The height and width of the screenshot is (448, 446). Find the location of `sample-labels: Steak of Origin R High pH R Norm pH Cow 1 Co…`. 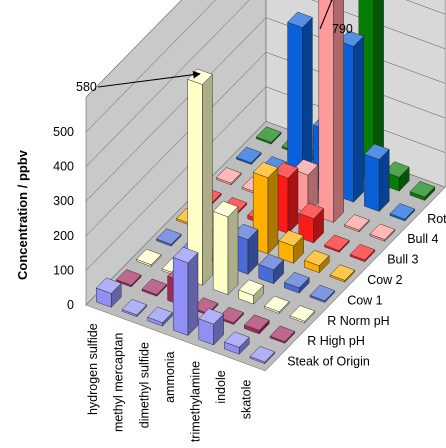

sample-labels: Steak of Origin R High pH R Norm pH Cow 1 Co… is located at coordinates (366, 290).